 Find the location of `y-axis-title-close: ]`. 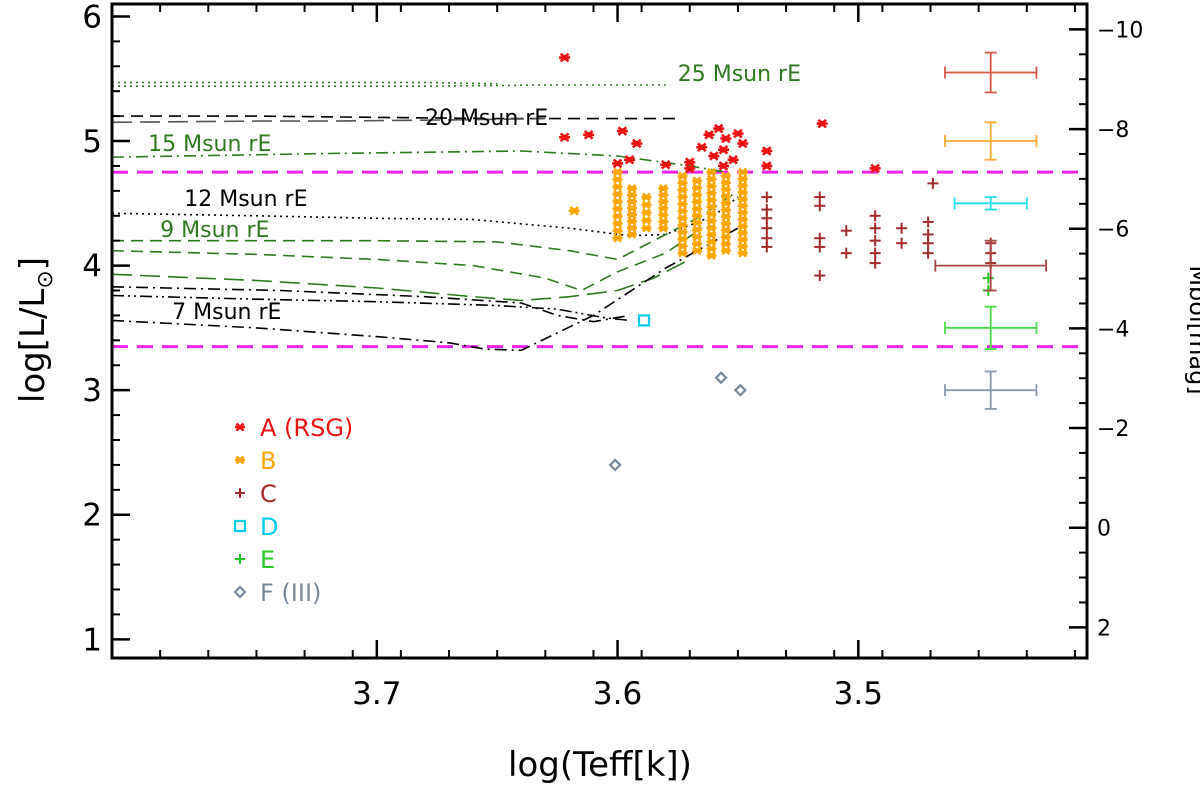

y-axis-title-close: ] is located at coordinates (33, 263).